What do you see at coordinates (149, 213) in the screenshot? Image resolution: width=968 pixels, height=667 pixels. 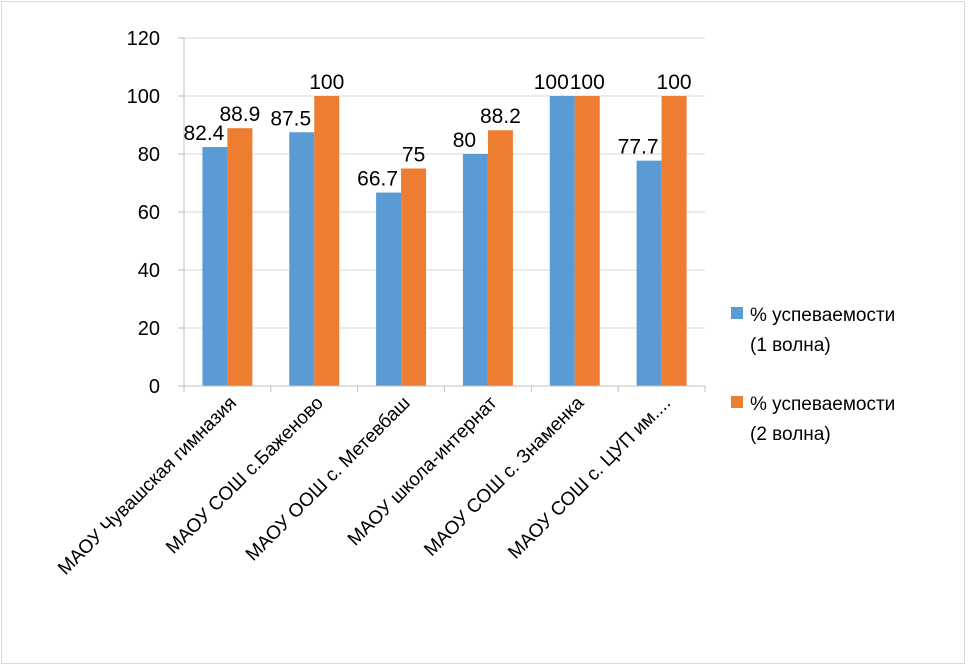 I see `y-tick-label: 60` at bounding box center [149, 213].